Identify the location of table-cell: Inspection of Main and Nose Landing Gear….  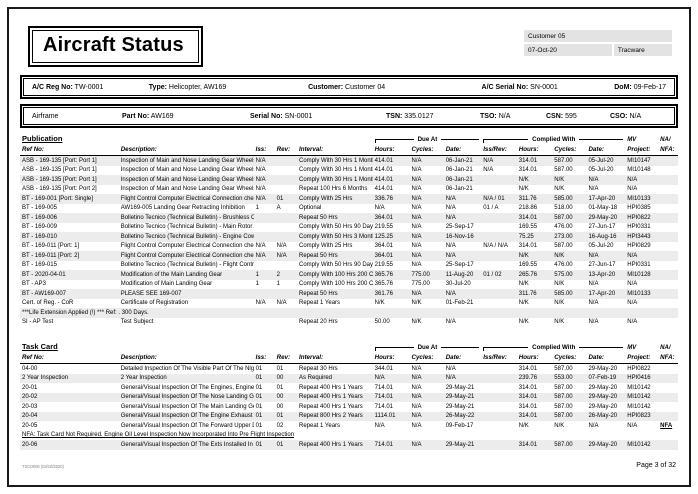
(187, 160).